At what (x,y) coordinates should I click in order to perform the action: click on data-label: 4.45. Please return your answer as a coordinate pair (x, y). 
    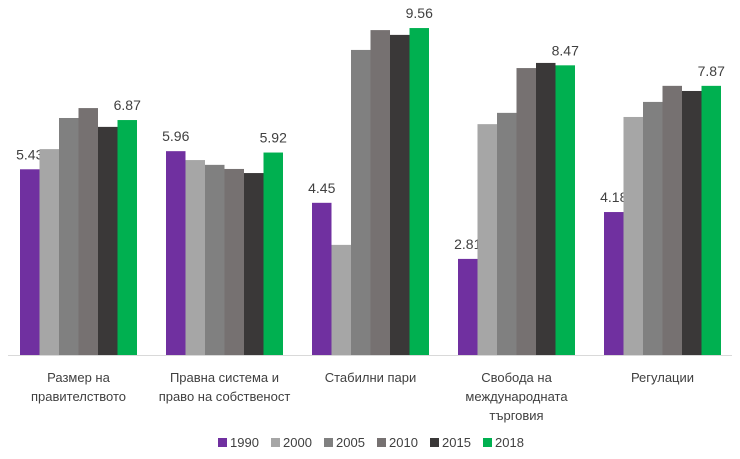
    Looking at the image, I should click on (321, 188).